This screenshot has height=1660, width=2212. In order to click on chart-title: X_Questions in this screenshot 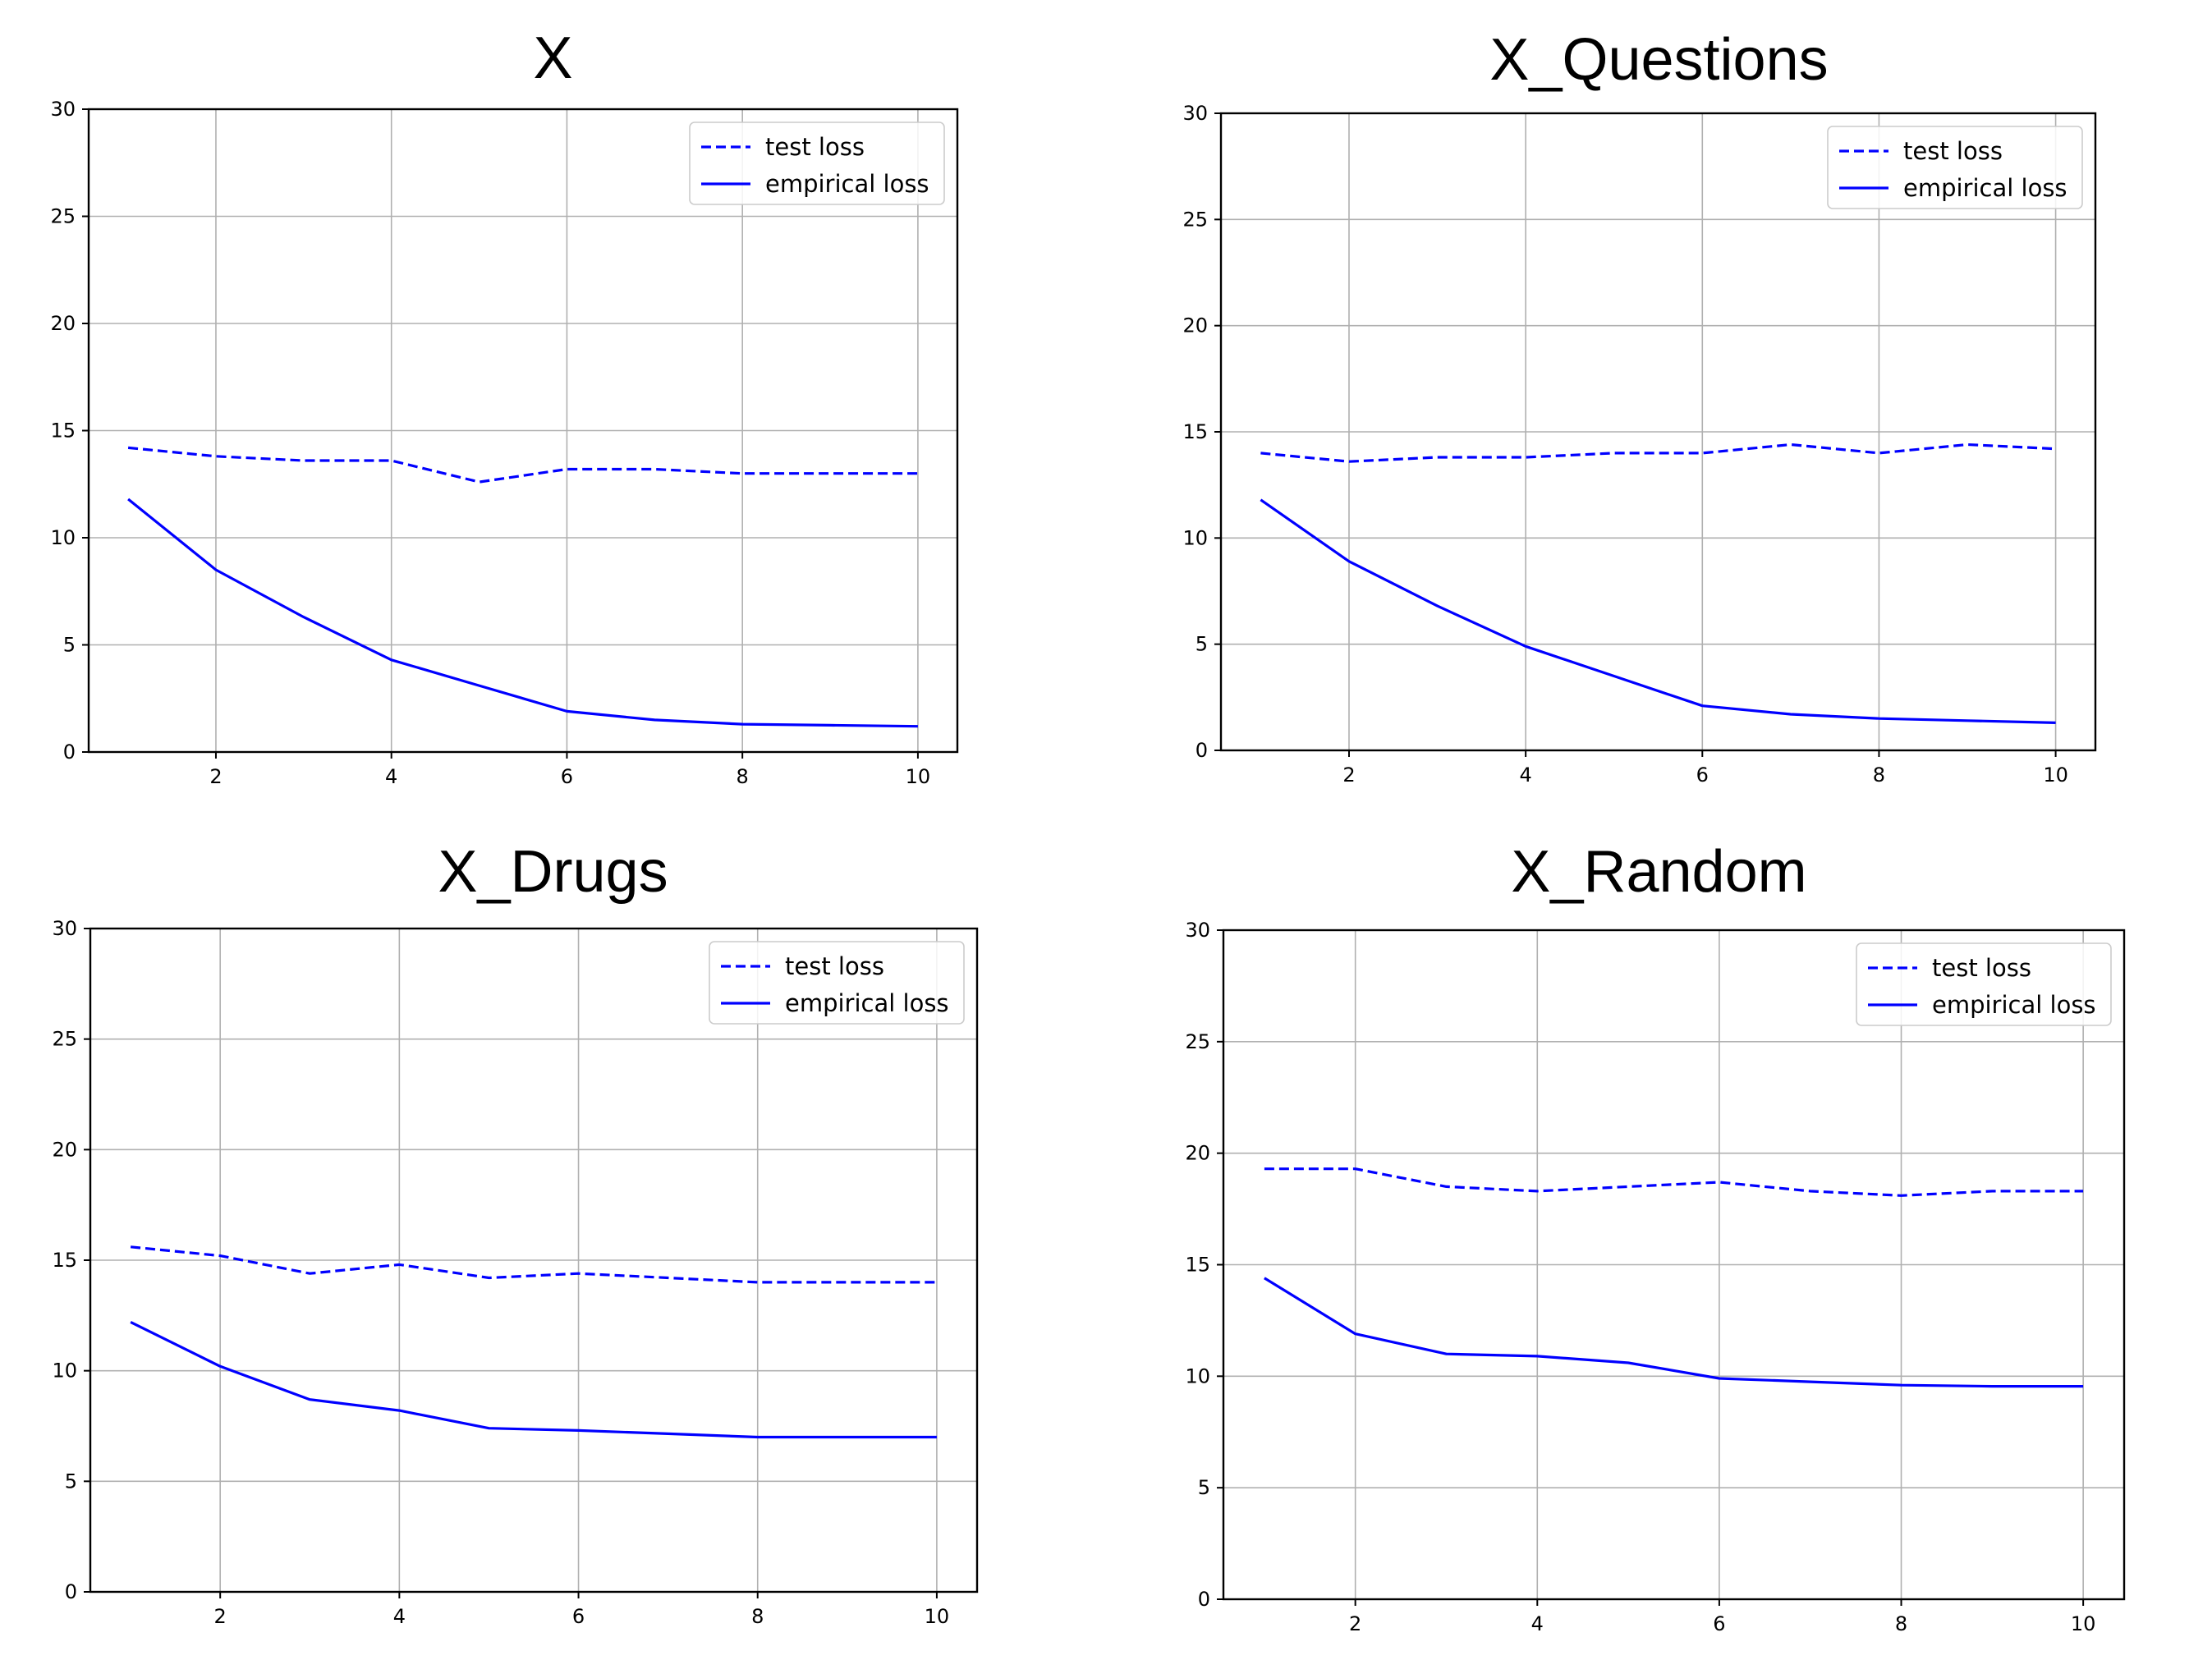, I will do `click(1659, 60)`.